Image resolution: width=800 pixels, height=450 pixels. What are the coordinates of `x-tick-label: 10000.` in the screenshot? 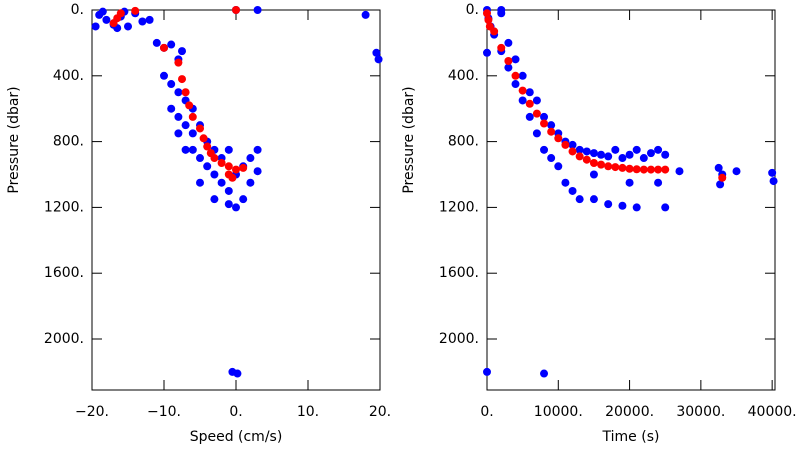 It's located at (558, 412).